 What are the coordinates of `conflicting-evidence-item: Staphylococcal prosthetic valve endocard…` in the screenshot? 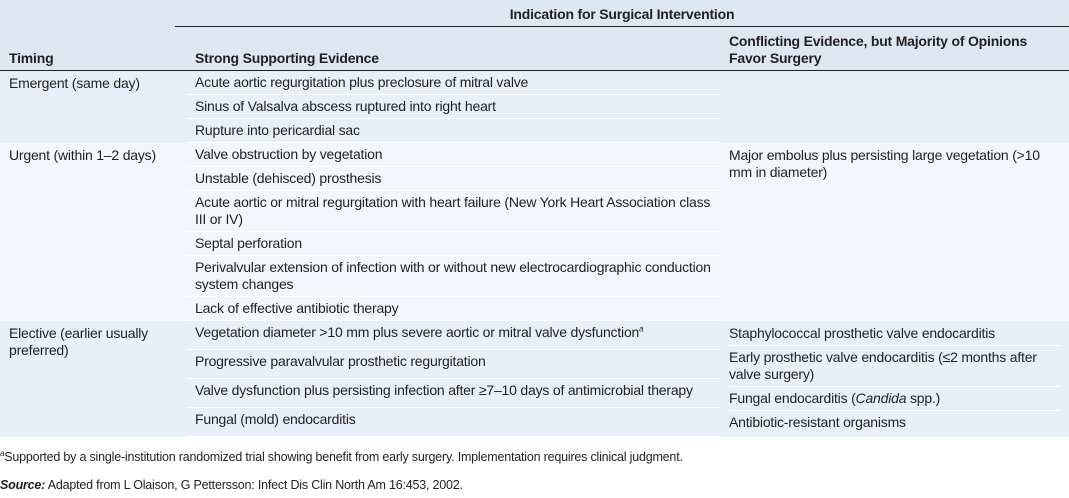 It's located at (895, 335).